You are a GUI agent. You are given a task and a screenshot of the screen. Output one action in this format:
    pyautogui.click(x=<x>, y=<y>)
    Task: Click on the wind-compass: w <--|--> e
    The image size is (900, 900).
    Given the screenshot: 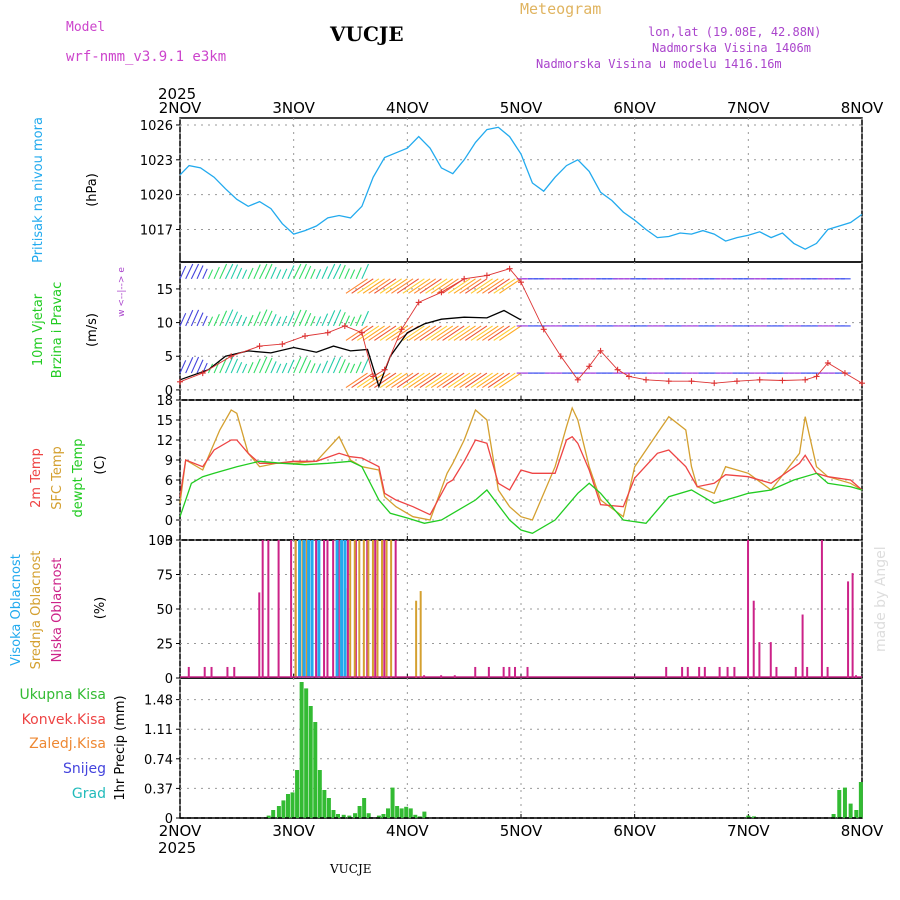 What is the action you would take?
    pyautogui.click(x=122, y=292)
    